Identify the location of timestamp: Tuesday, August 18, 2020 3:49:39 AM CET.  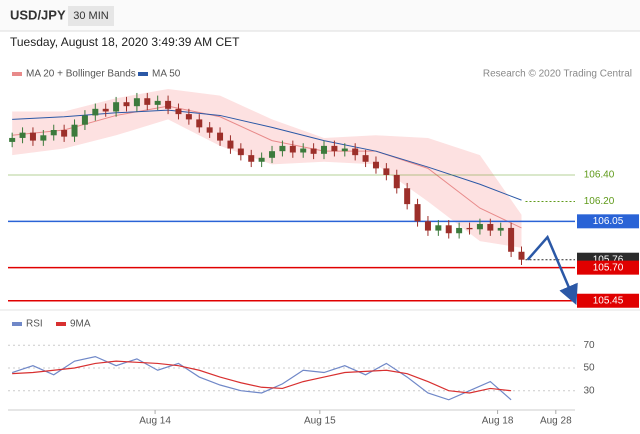
(125, 42).